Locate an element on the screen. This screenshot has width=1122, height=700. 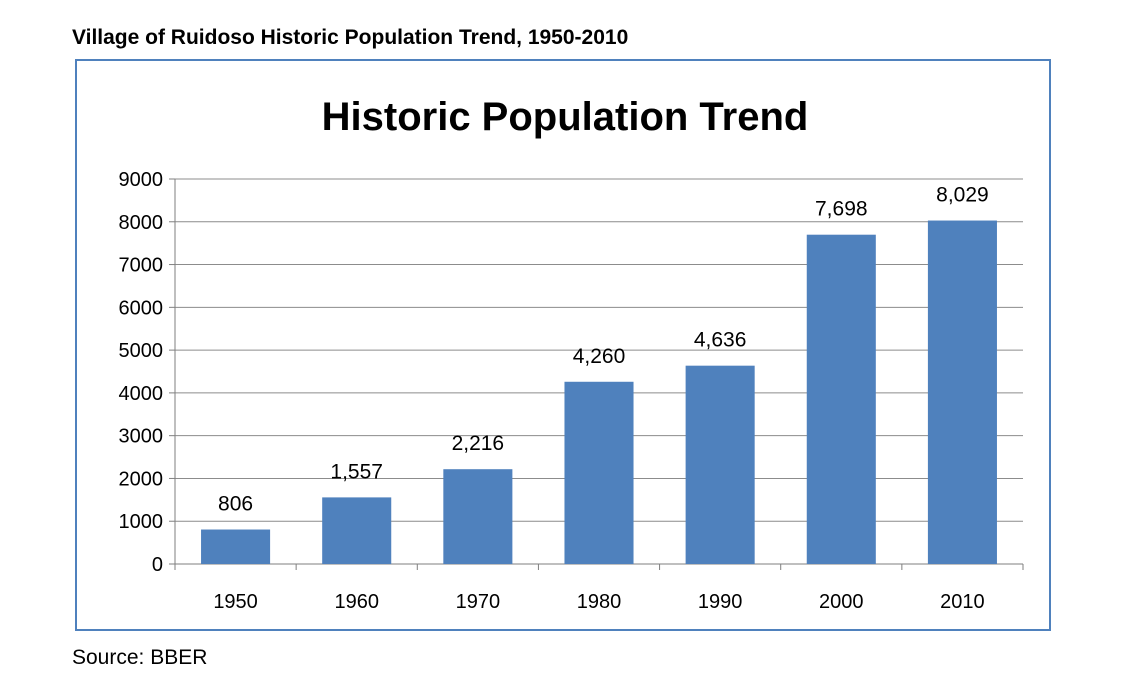
data-label-1970: 2,216 is located at coordinates (478, 443).